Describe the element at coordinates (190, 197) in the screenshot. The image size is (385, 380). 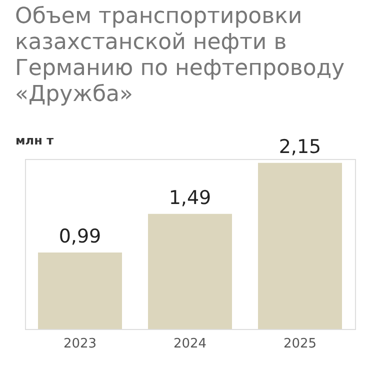
I see `data-label: 1,49` at that location.